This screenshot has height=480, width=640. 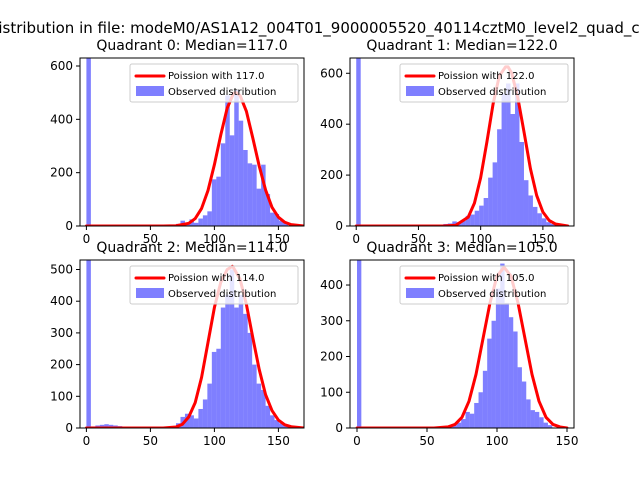 I want to click on legend-poisson-label: Poission with 117.0, so click(x=216, y=76).